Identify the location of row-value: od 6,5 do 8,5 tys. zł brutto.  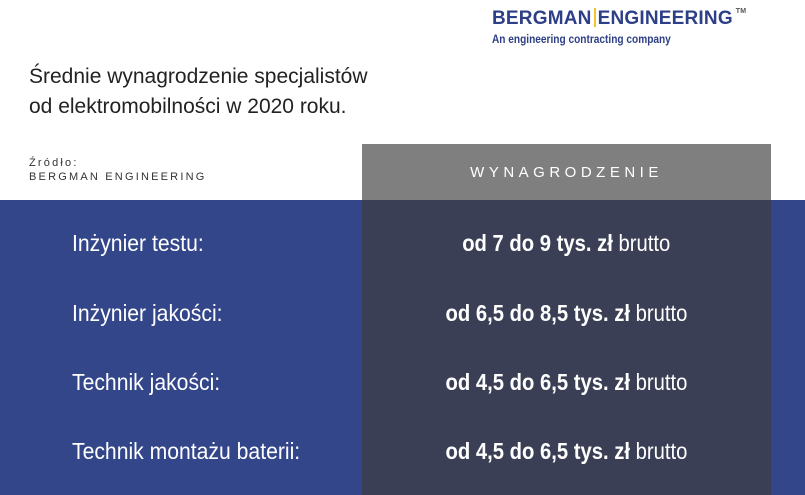
(566, 313).